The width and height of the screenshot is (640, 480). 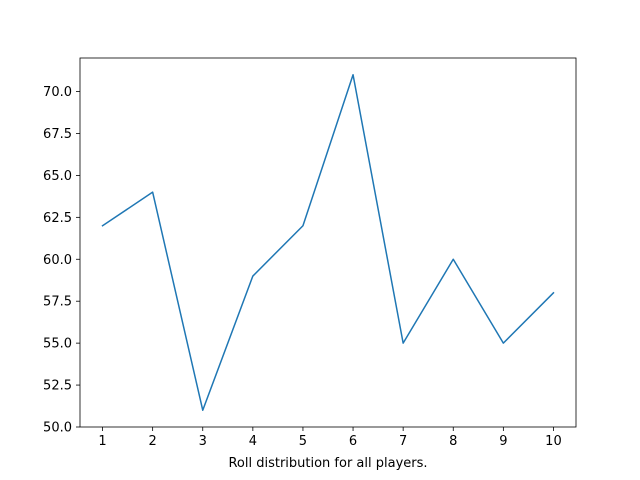 I want to click on x-tick-label: 10, so click(x=553, y=441).